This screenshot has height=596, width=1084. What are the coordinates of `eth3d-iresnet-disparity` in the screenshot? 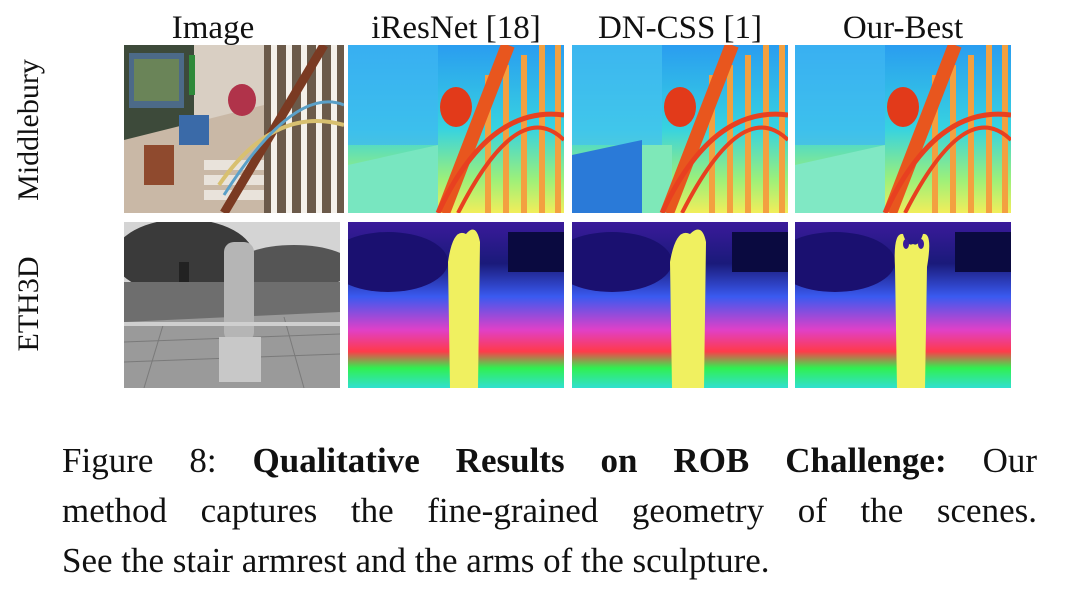 It's located at (456, 305).